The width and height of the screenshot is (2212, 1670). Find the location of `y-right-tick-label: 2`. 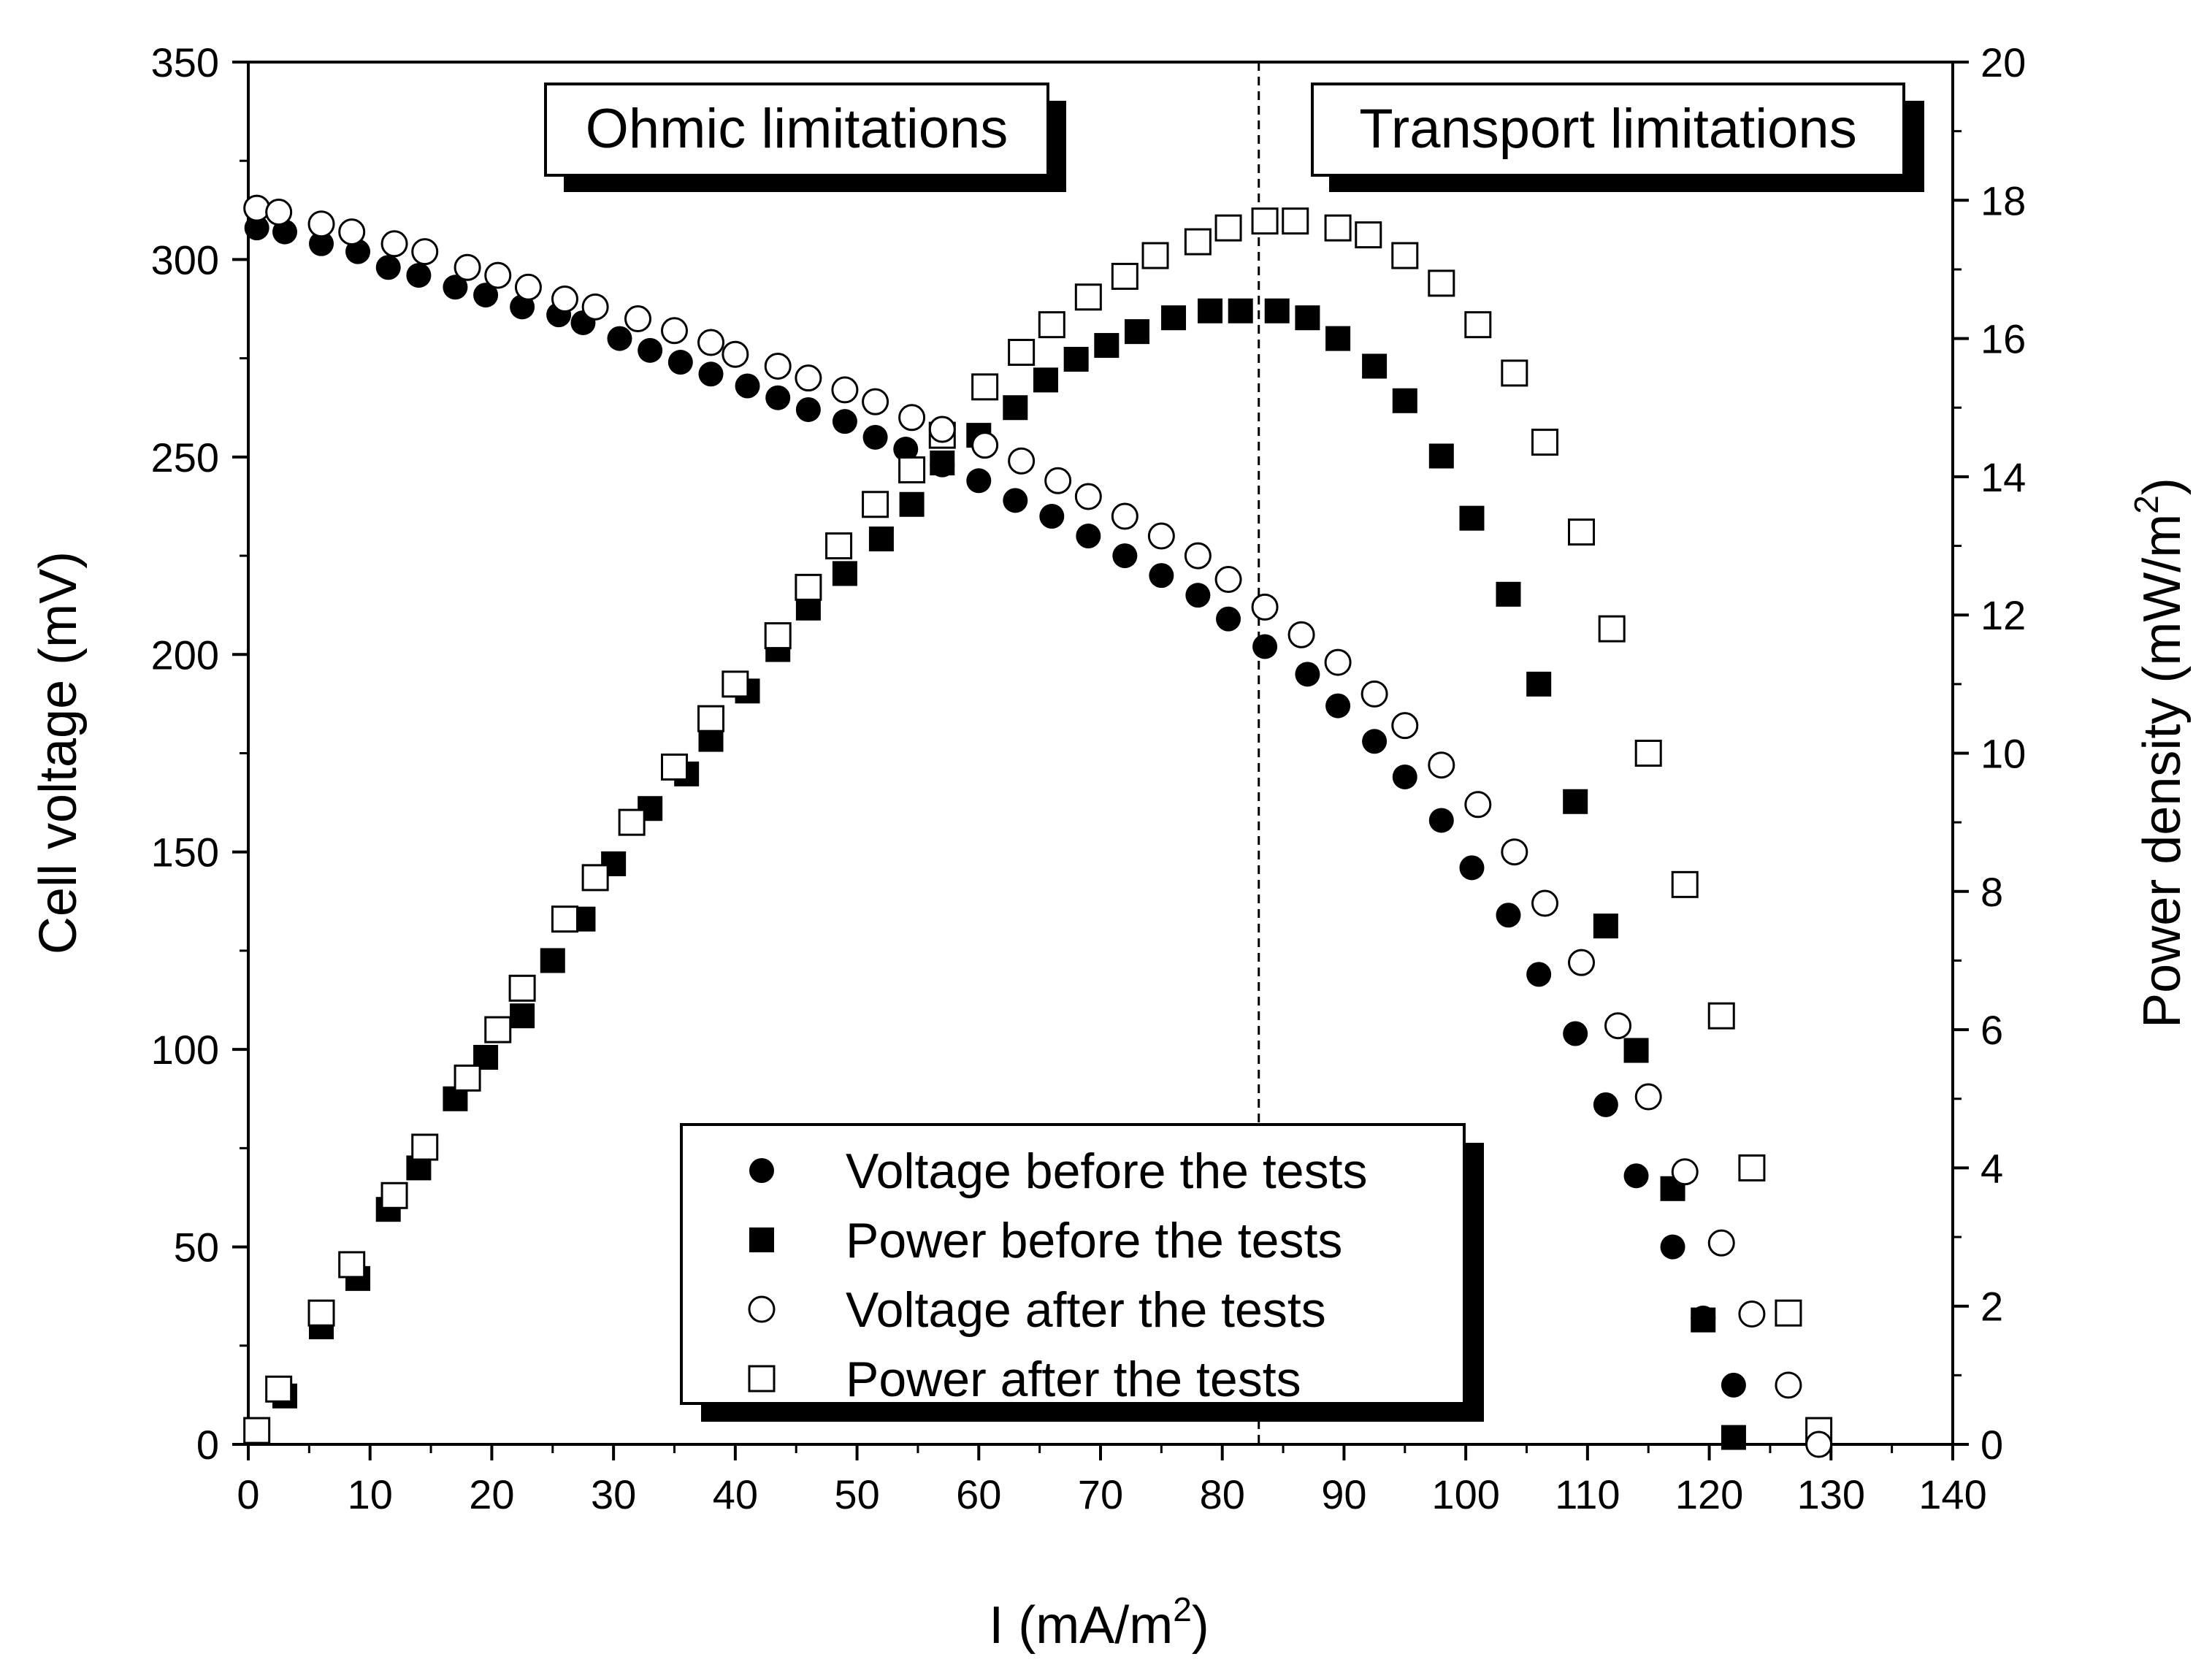

y-right-tick-label: 2 is located at coordinates (1992, 1307).